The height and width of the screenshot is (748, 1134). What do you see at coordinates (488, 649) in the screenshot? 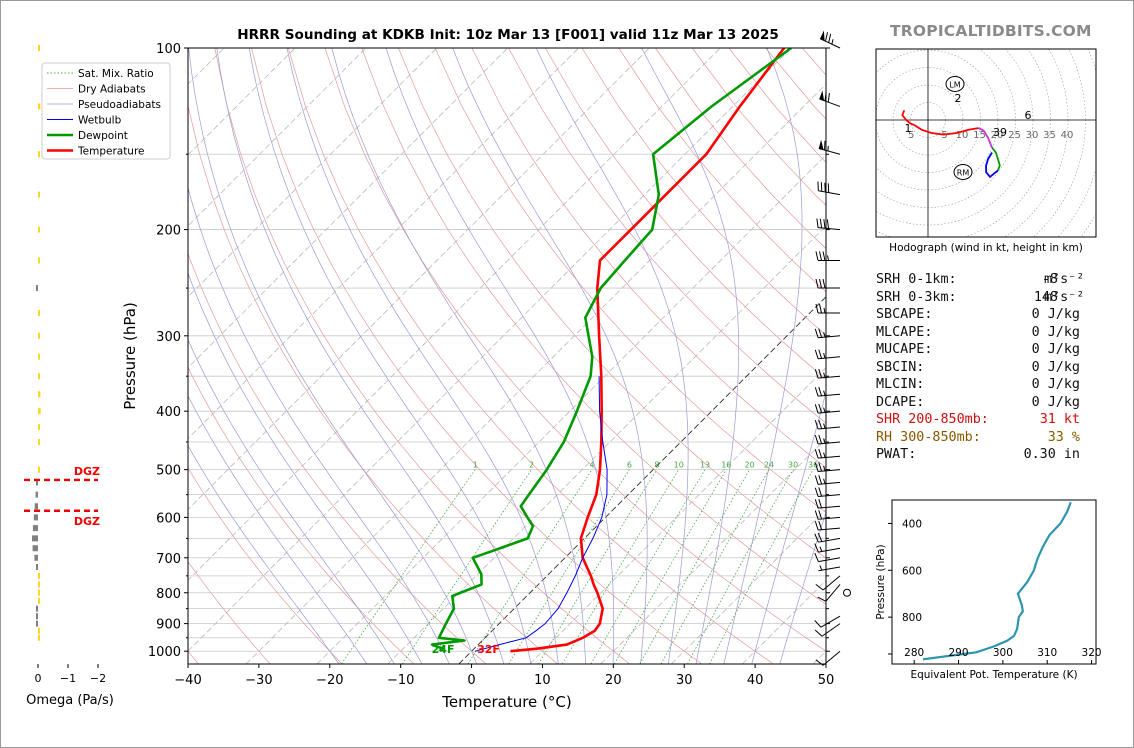
I see `surface-temperature-label: 32F` at bounding box center [488, 649].